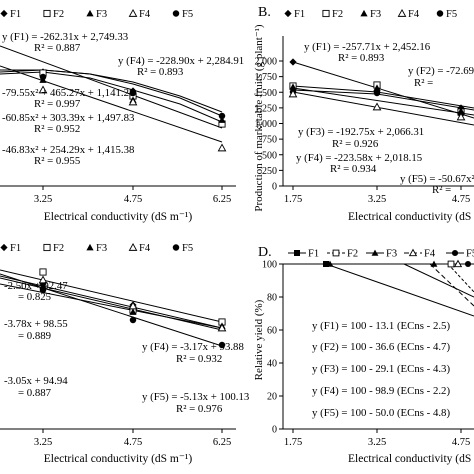  What do you see at coordinates (391, 254) in the screenshot?
I see `legend-label-f3: F3` at bounding box center [391, 254].